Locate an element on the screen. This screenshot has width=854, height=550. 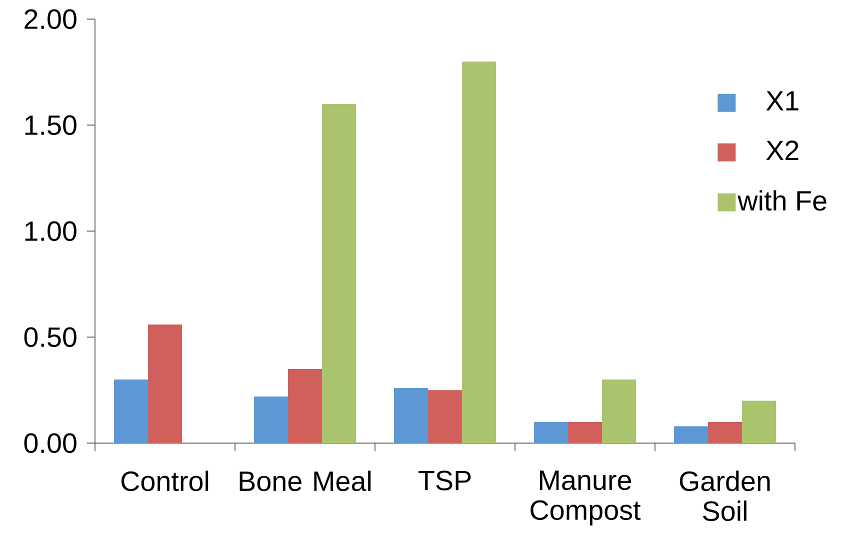
x-tick-label: TSP is located at coordinates (444, 480).